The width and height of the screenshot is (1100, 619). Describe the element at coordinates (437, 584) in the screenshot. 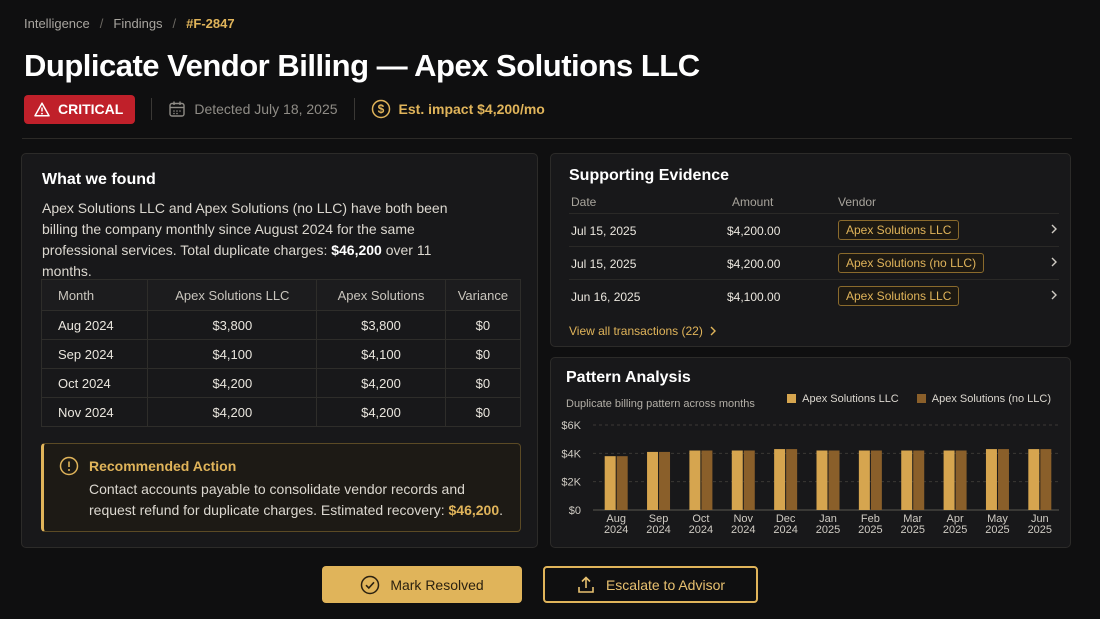

I see `mark-resolved-label: Mark Resolved` at that location.